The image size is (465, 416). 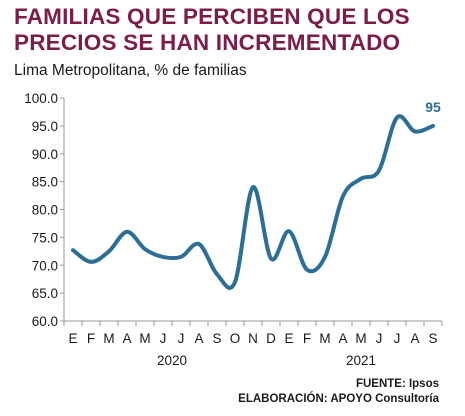 What do you see at coordinates (41, 98) in the screenshot?
I see `y-tick-label: 100.0` at bounding box center [41, 98].